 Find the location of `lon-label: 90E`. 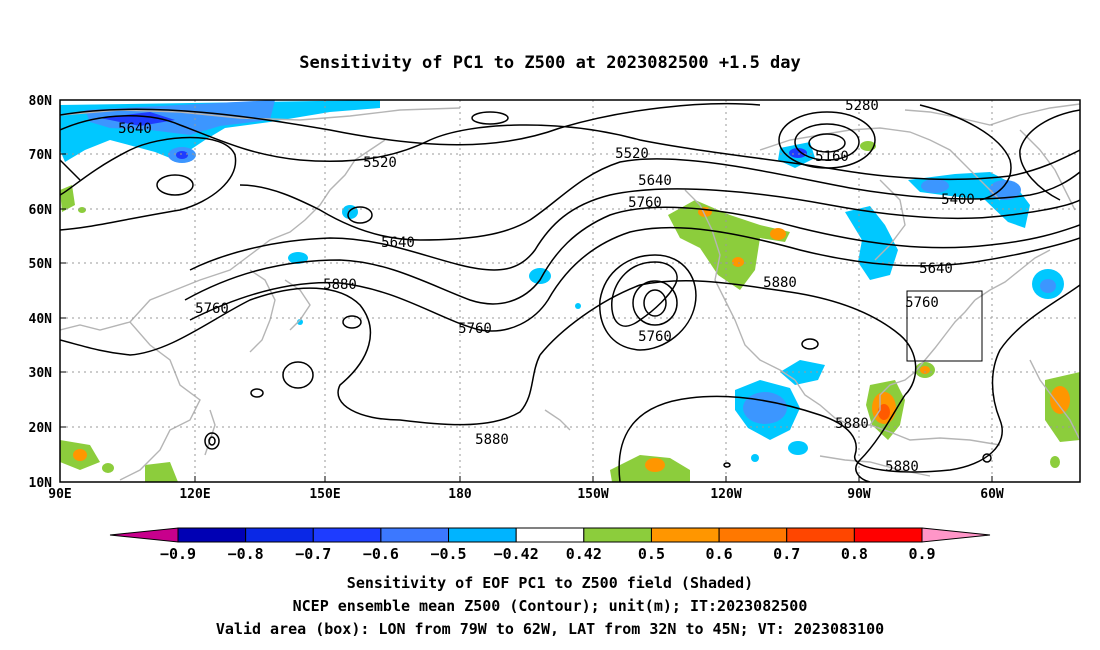

lon-label: 90E is located at coordinates (59, 494).